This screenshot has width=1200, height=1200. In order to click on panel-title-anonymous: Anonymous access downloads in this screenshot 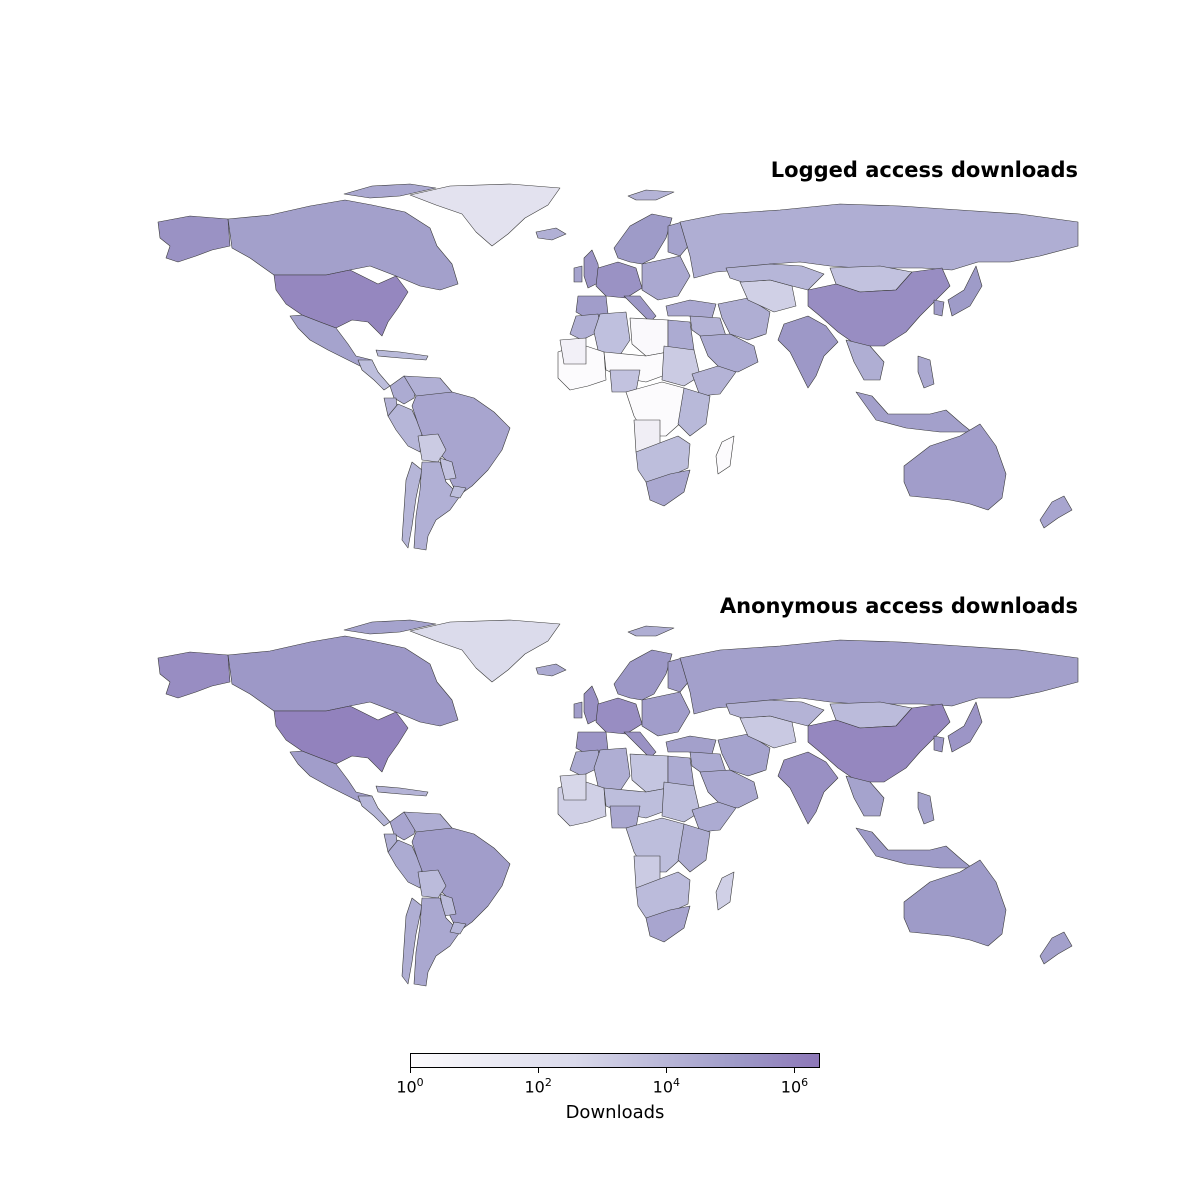, I will do `click(898, 606)`.